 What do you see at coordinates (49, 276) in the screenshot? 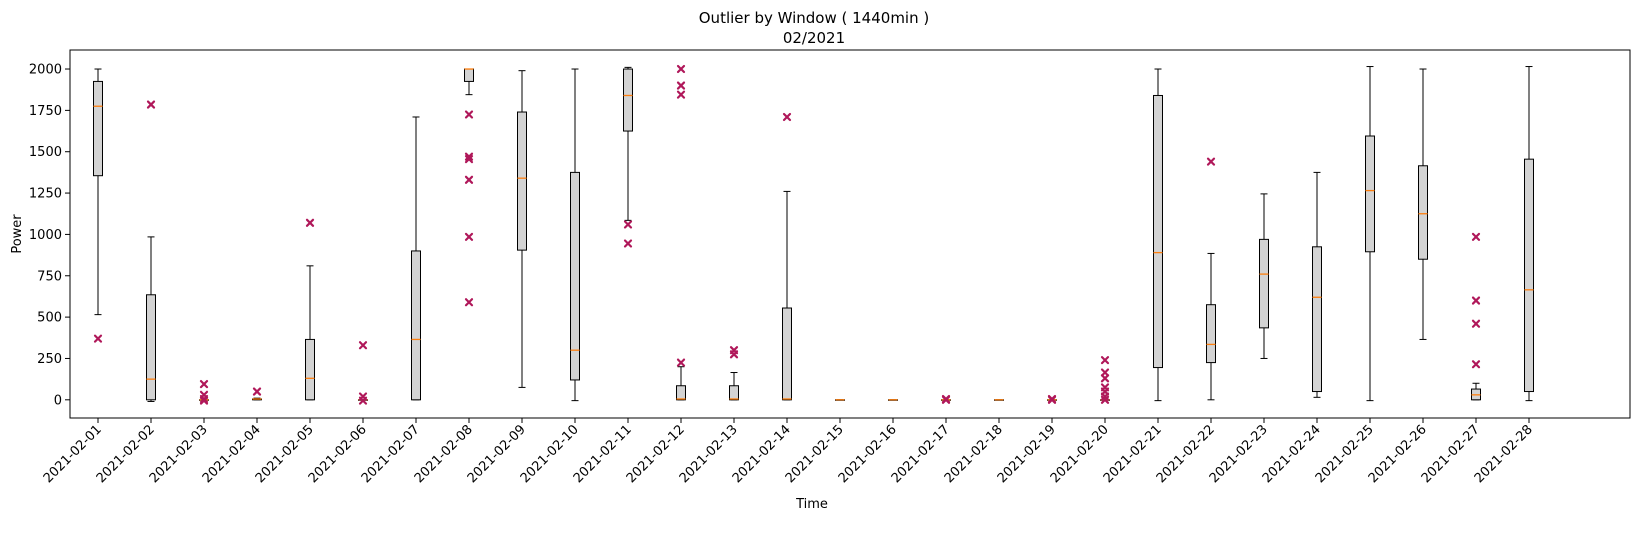
I see `y-tick-label: 750` at bounding box center [49, 276].